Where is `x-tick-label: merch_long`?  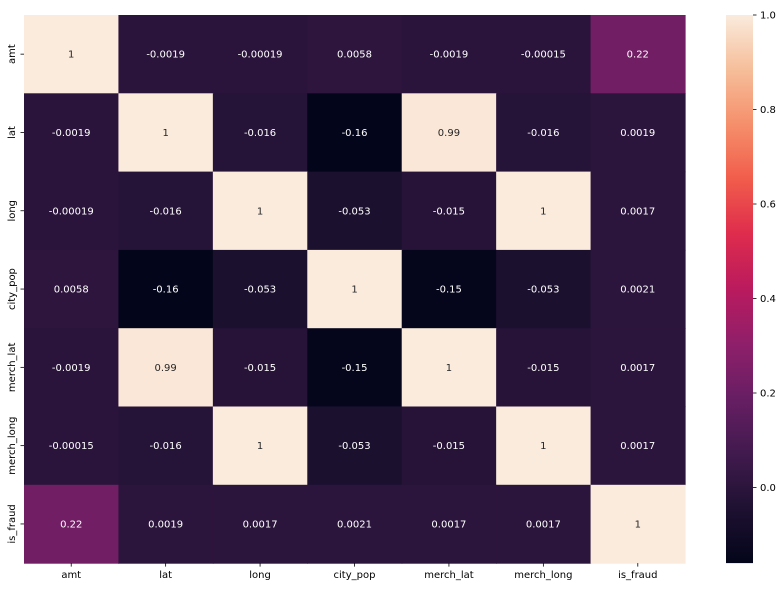 x-tick-label: merch_long is located at coordinates (543, 575).